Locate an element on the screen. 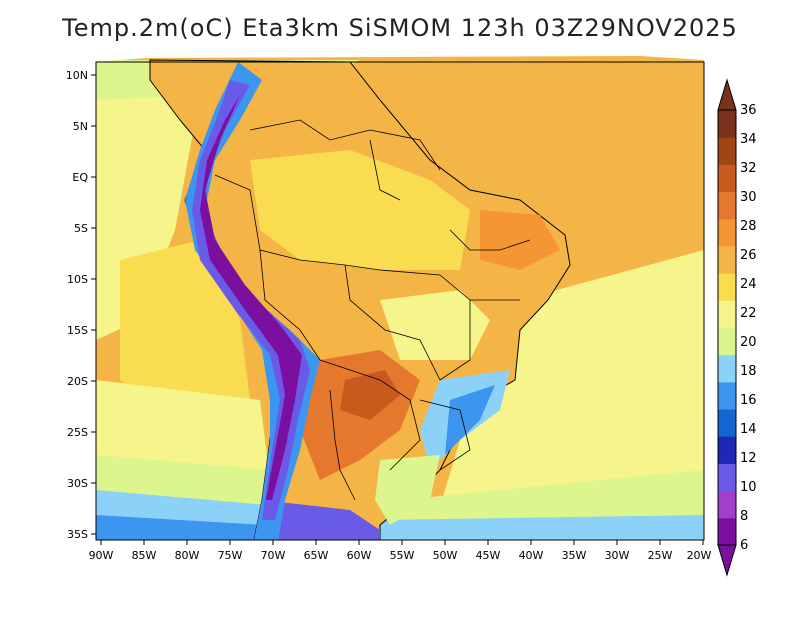  chaco-core is located at coordinates (370, 395).